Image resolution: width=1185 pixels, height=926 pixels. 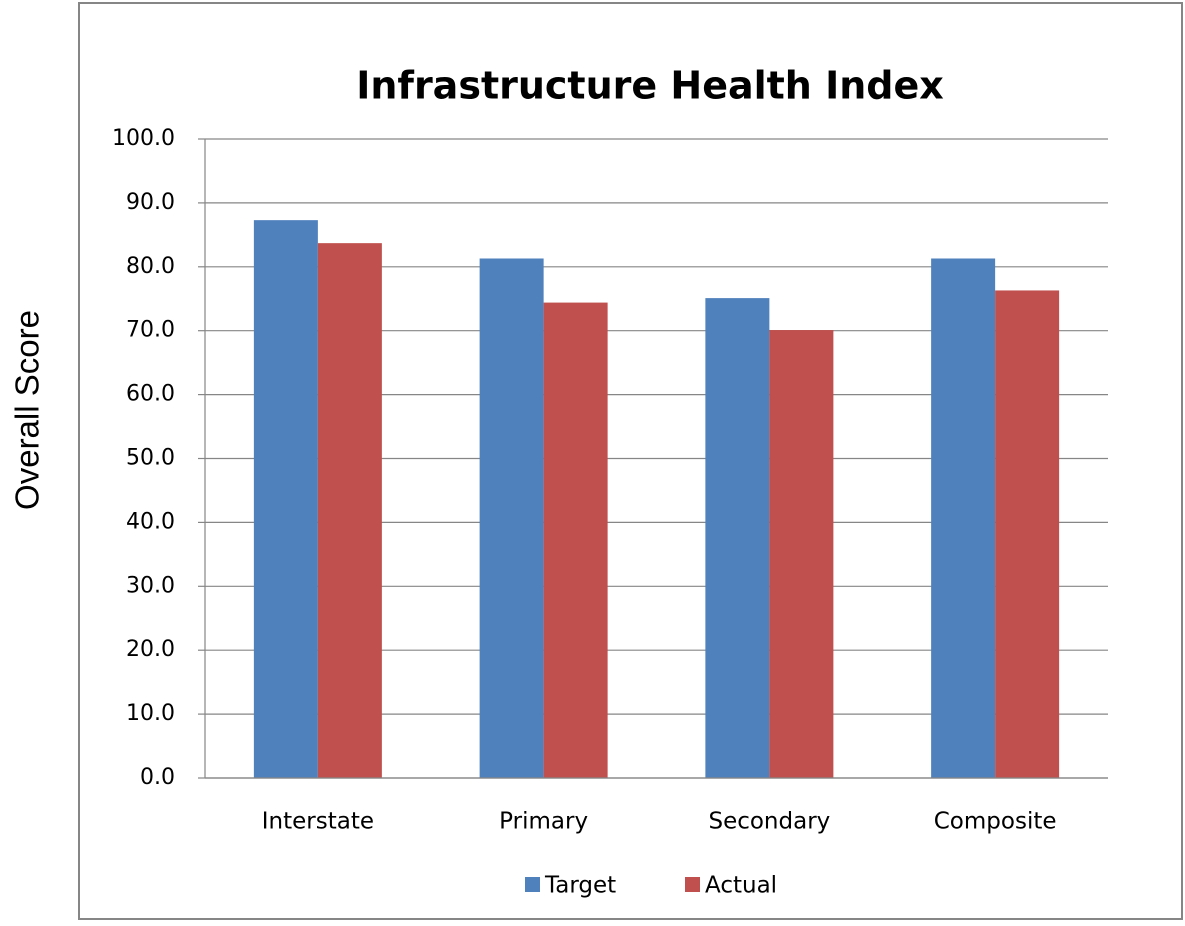 I want to click on chart-title: Infrastructure Health Index, so click(x=650, y=86).